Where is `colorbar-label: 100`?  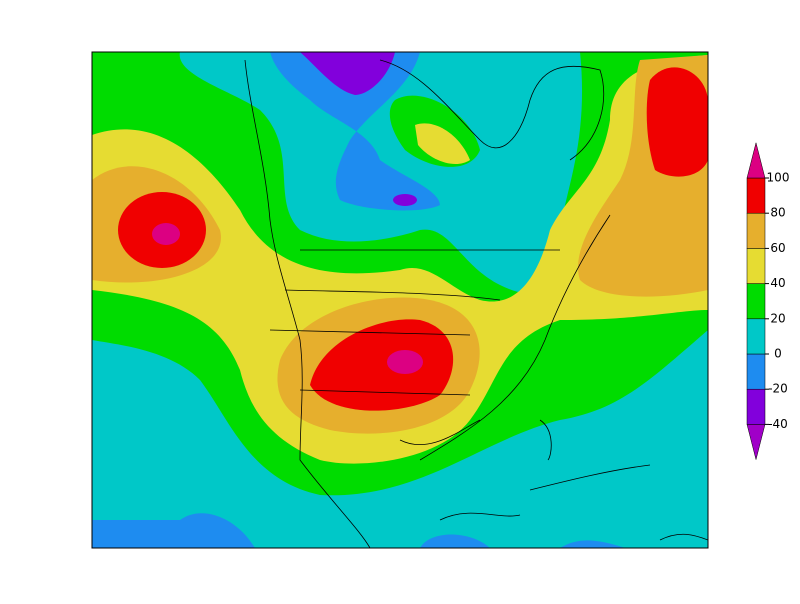
colorbar-label: 100 is located at coordinates (778, 178).